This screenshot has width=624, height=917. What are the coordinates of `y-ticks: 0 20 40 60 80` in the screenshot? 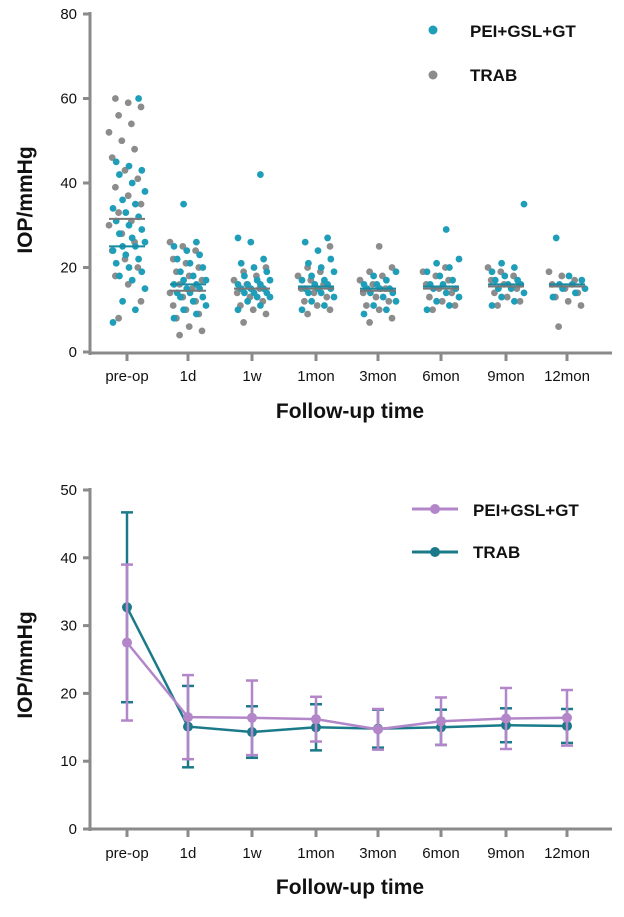 It's located at (75, 183).